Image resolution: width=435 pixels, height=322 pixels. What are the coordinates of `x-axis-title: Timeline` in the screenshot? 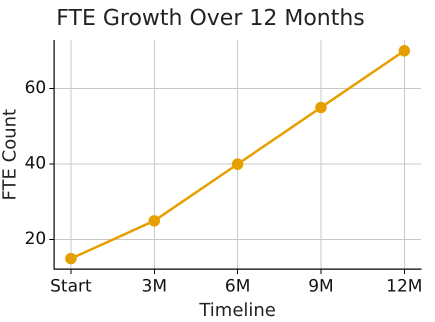 It's located at (237, 310).